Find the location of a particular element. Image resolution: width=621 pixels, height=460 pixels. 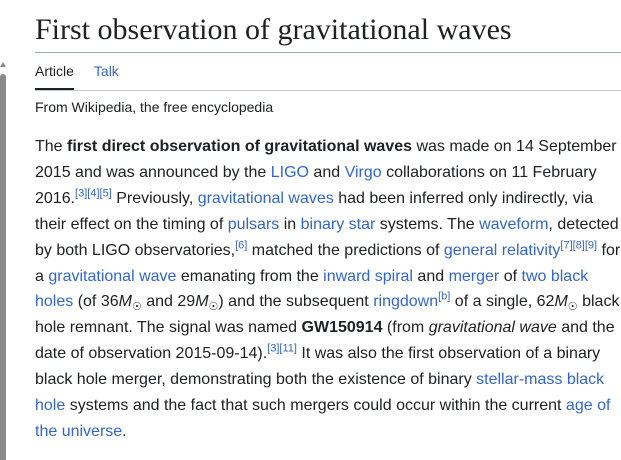

link-two-black-holes: two black holes is located at coordinates (312, 289).